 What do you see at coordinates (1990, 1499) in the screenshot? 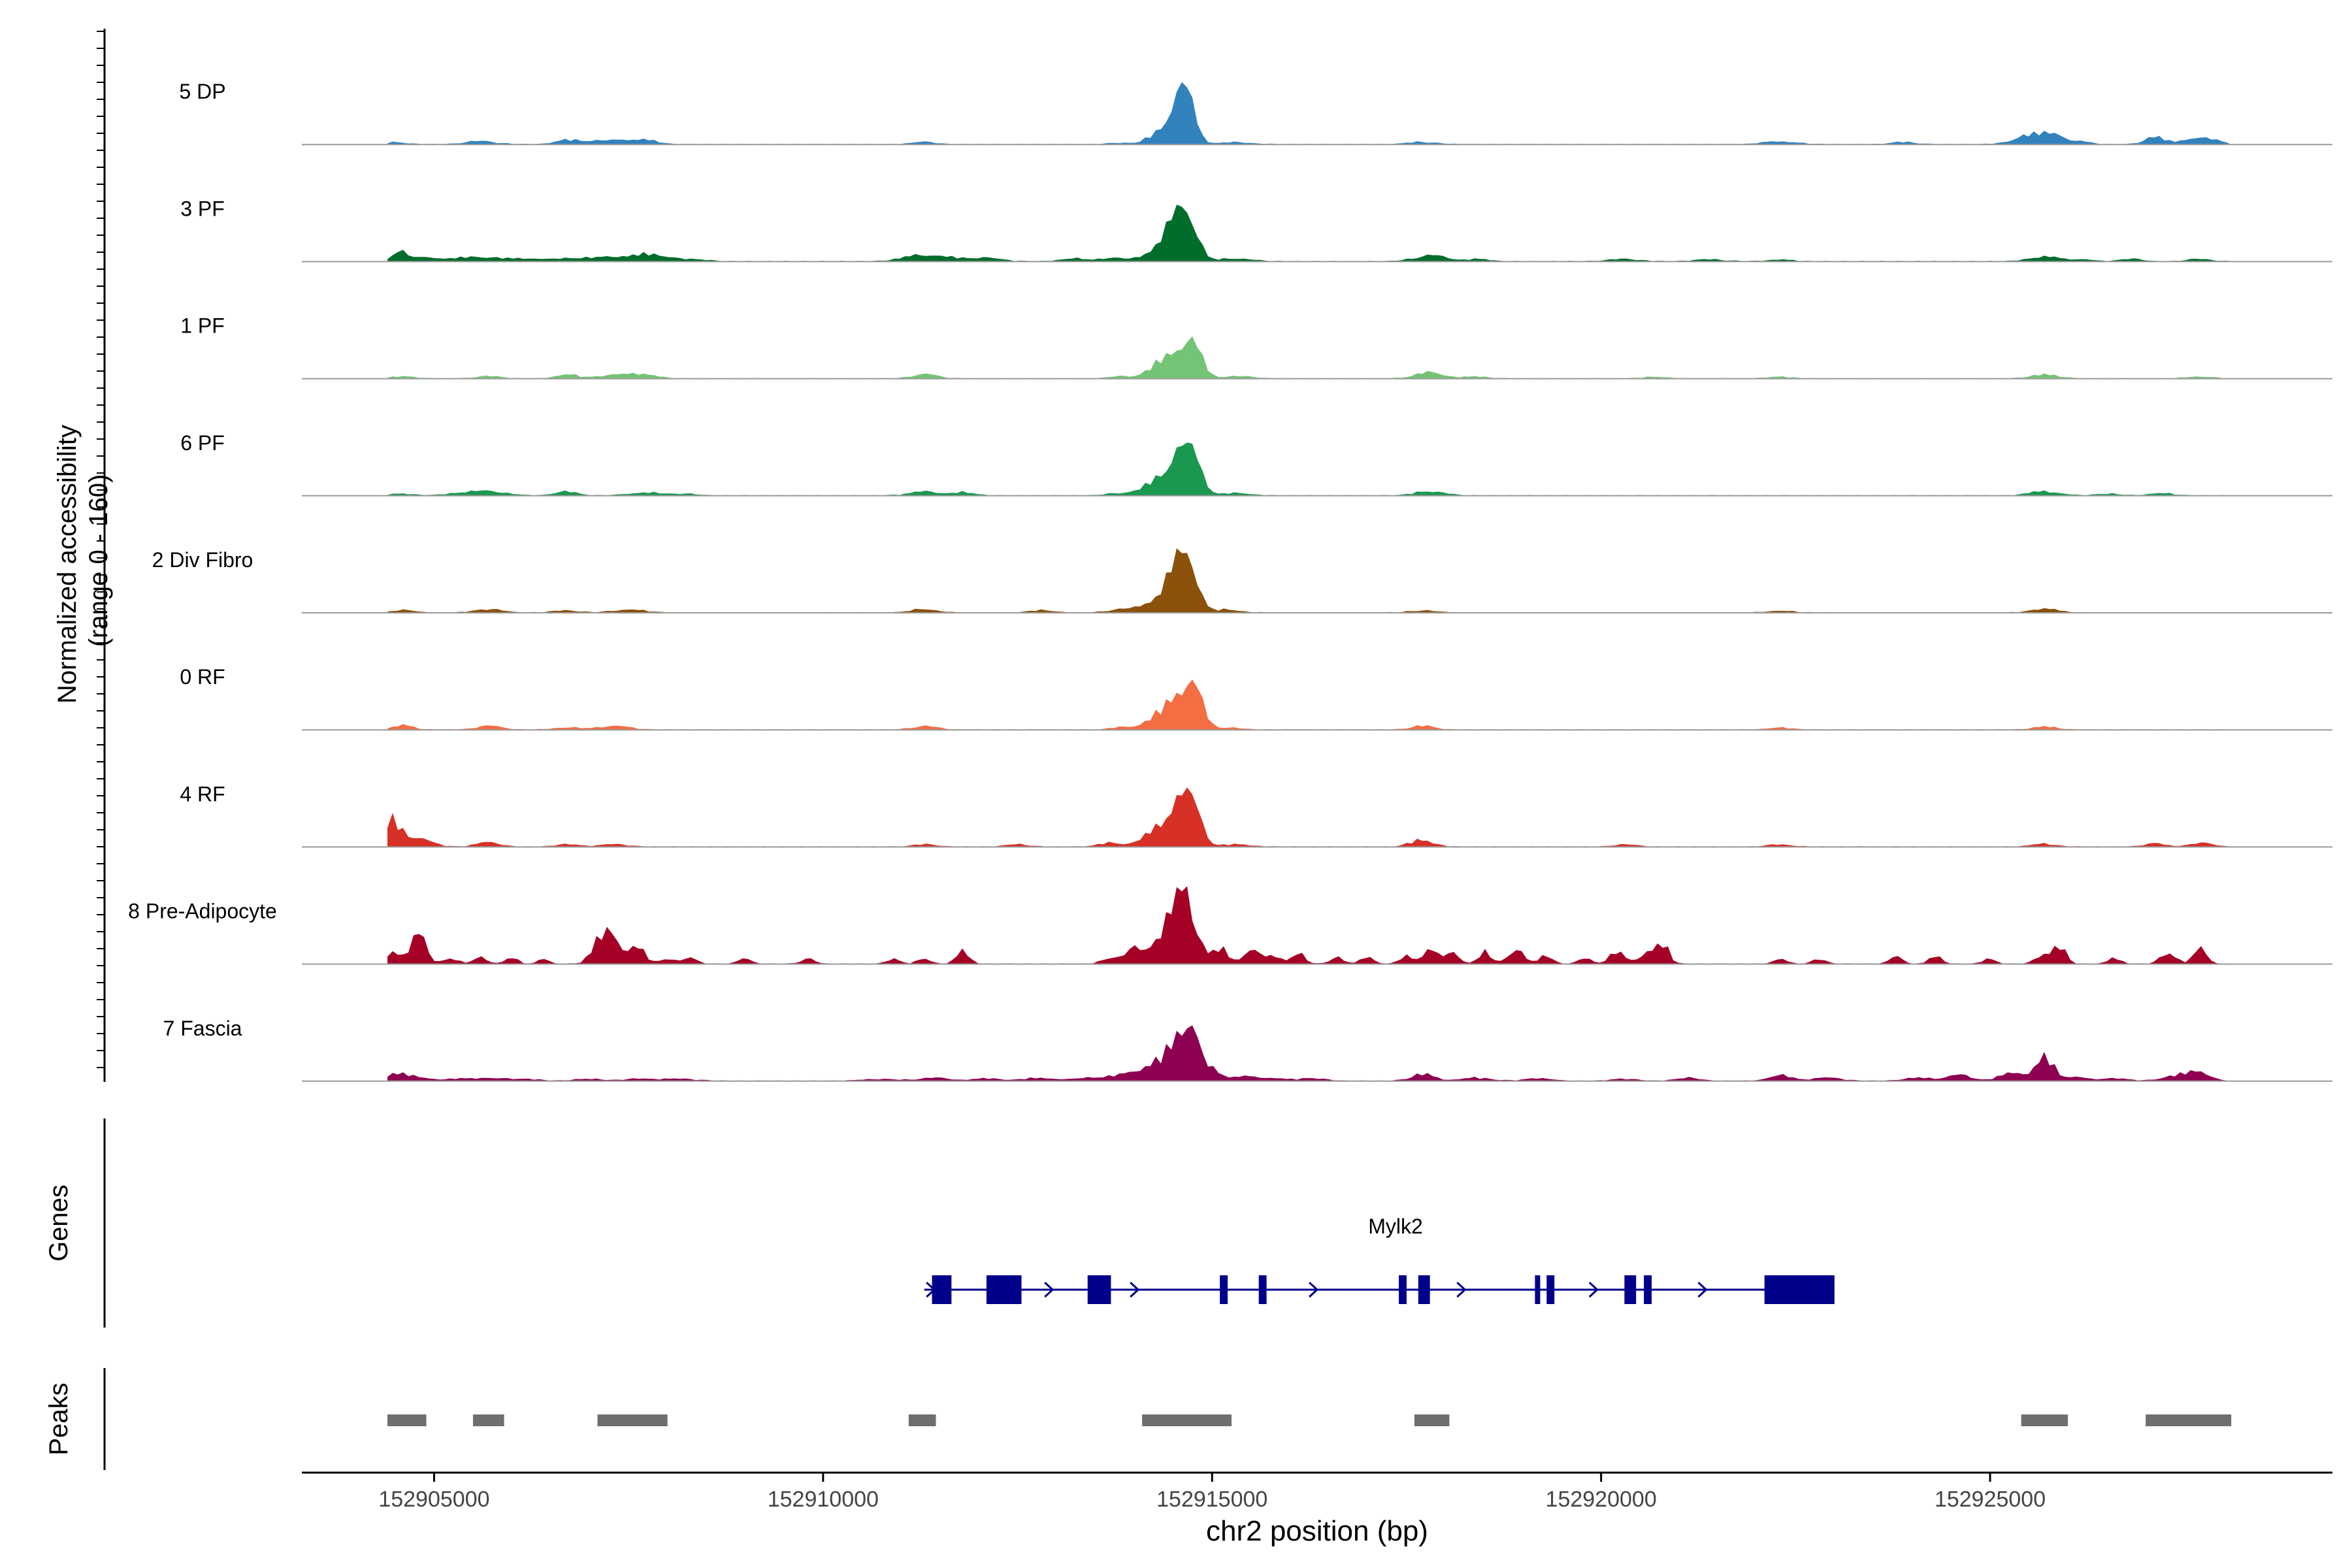
I see `x-tick-label: 152925000` at bounding box center [1990, 1499].